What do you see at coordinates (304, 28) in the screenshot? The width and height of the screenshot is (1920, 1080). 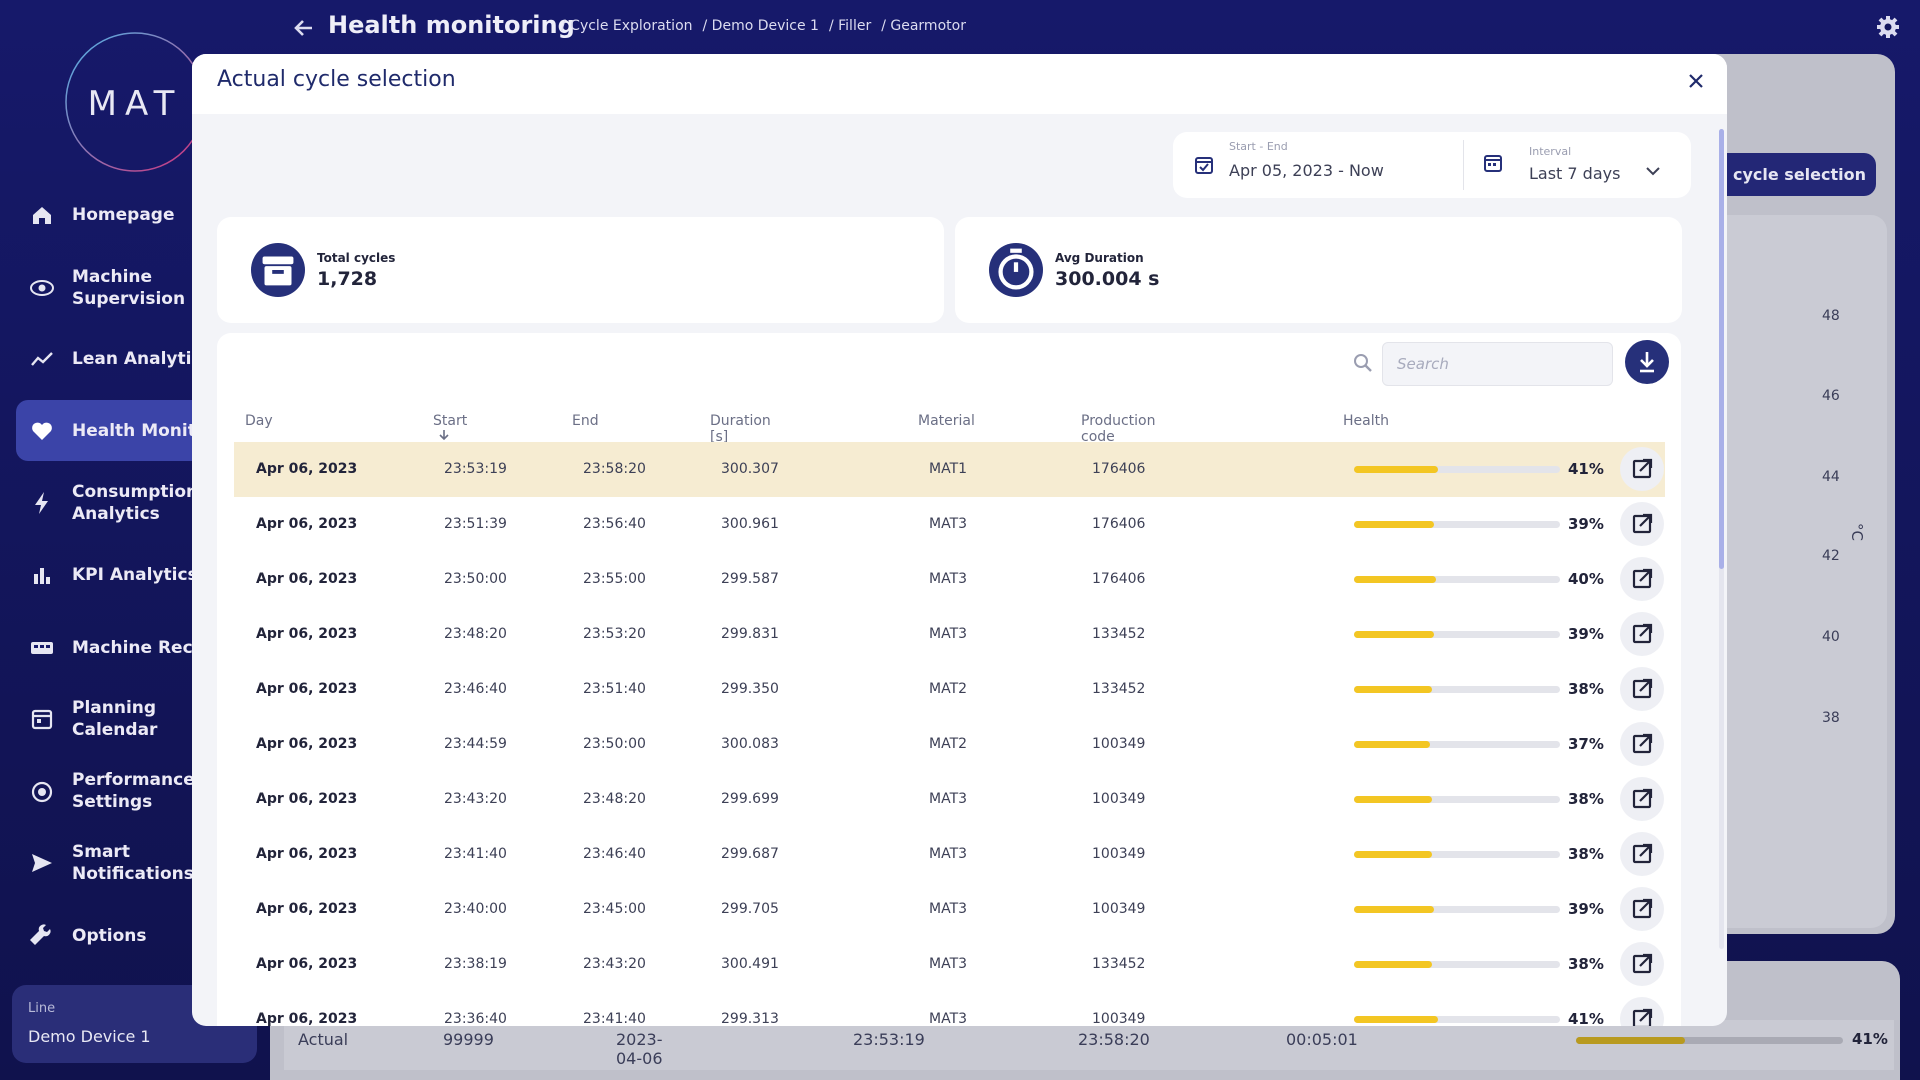 I see `back-arrow` at bounding box center [304, 28].